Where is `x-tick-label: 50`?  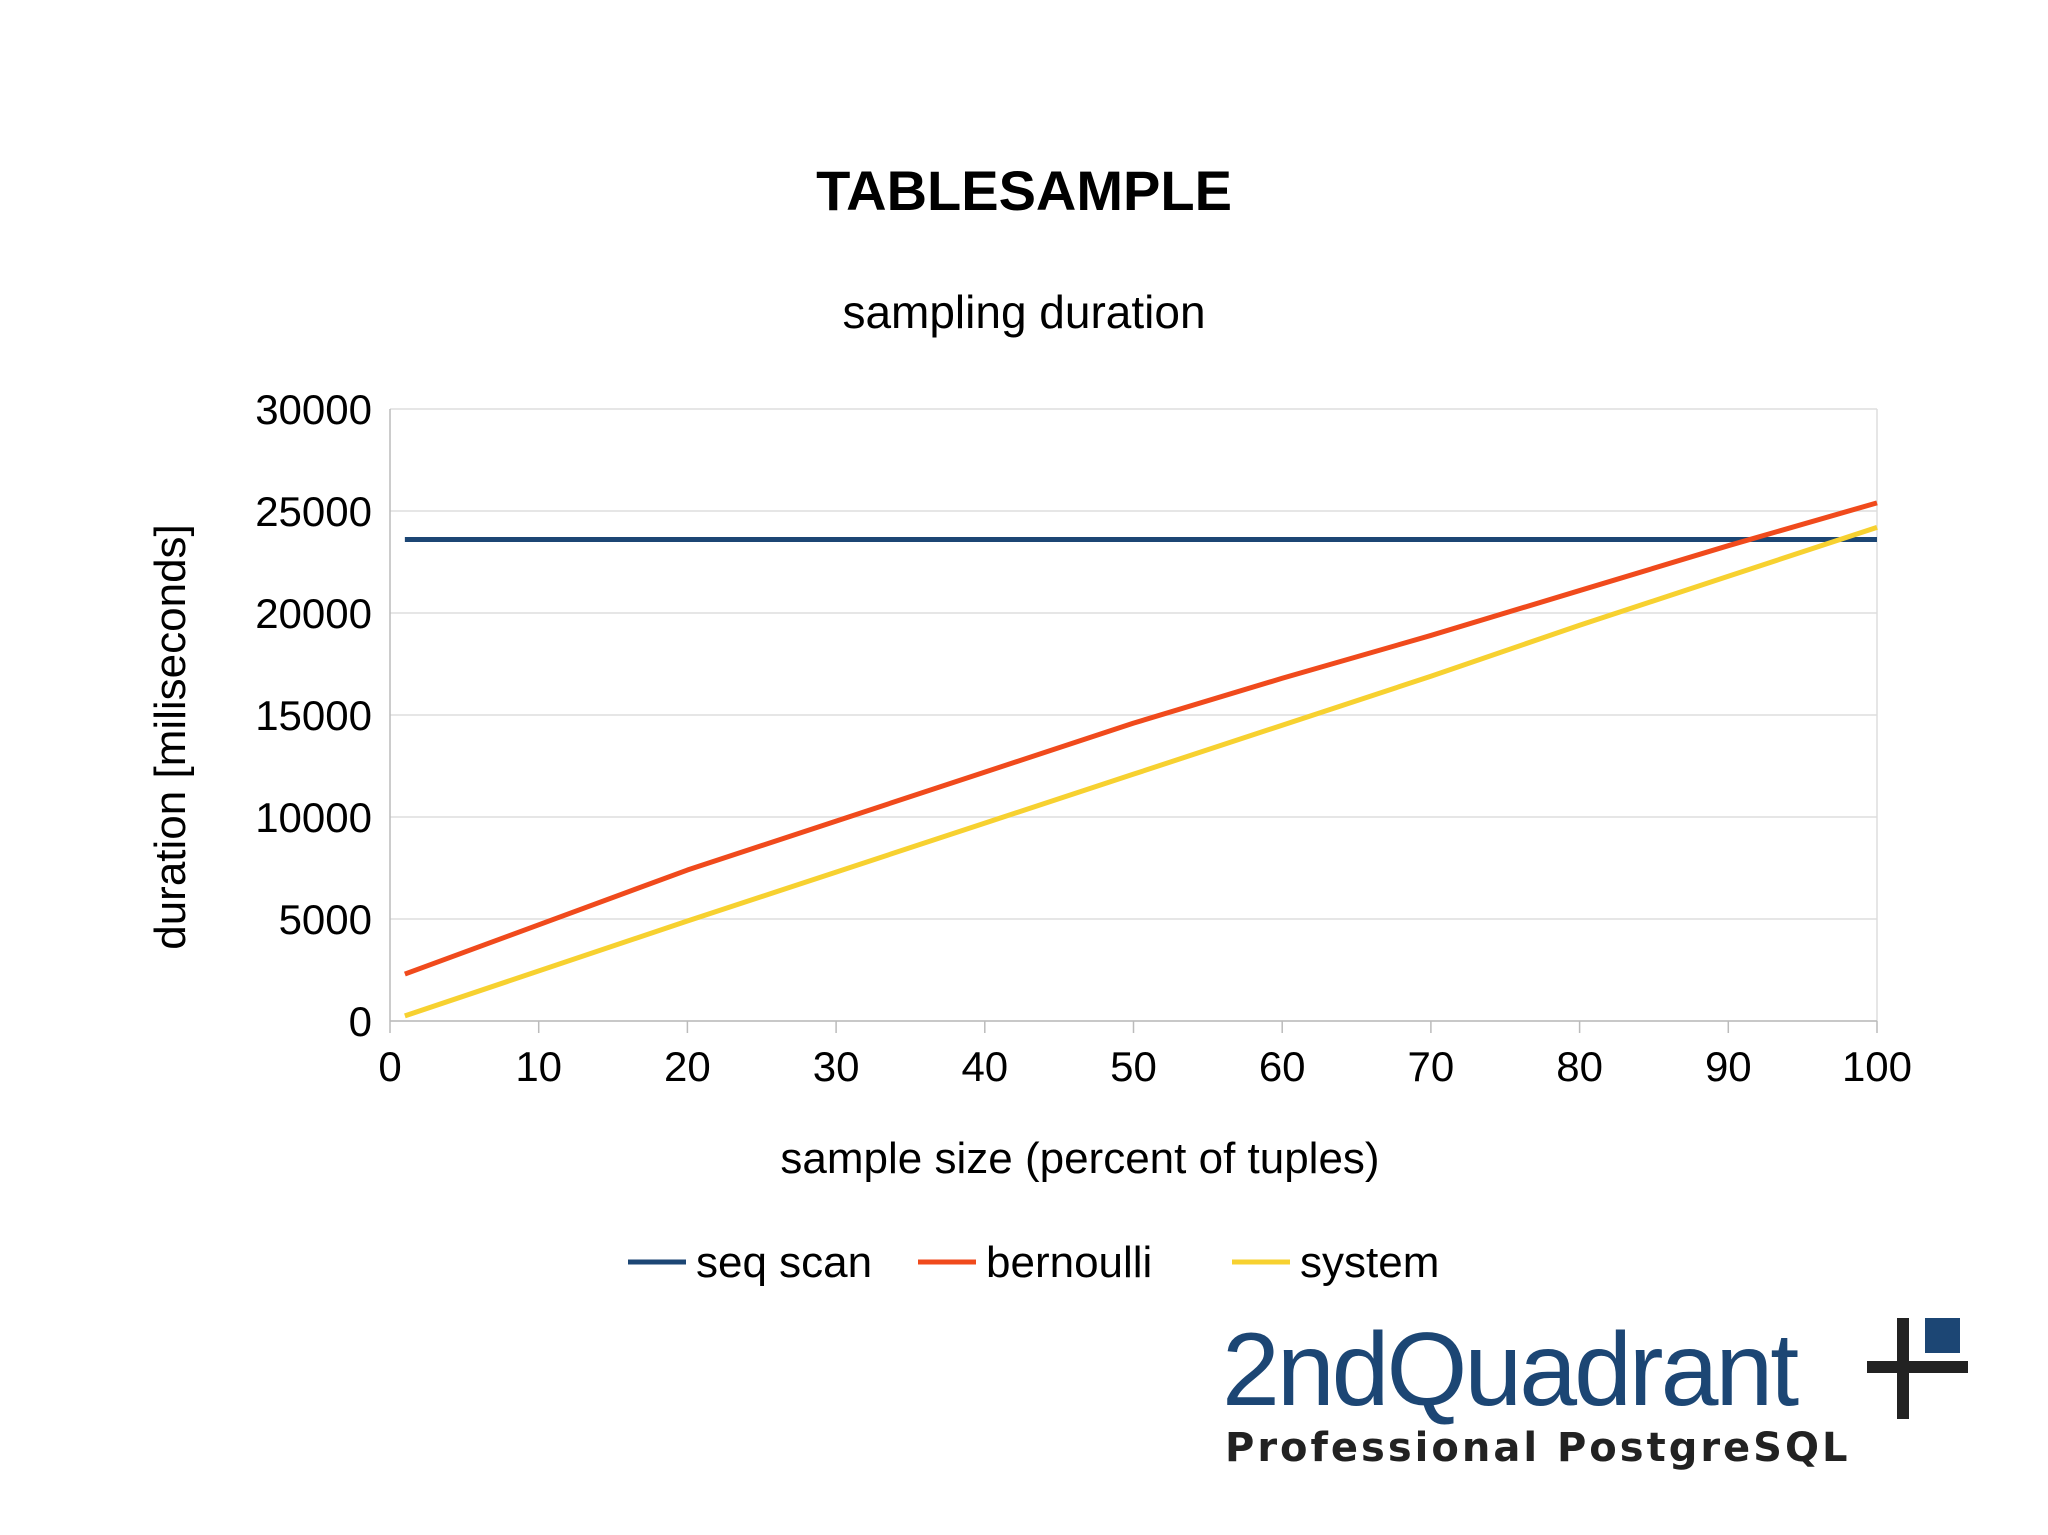 x-tick-label: 50 is located at coordinates (1133, 1066).